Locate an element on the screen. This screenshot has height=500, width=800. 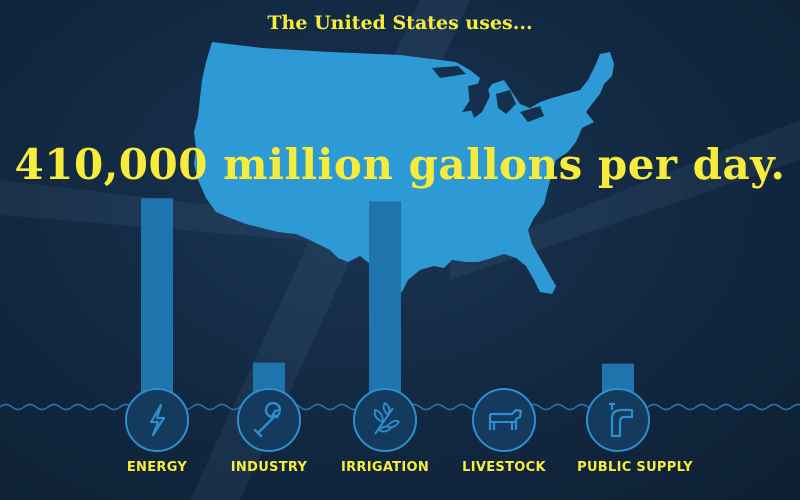
cow-icon is located at coordinates (504, 420).